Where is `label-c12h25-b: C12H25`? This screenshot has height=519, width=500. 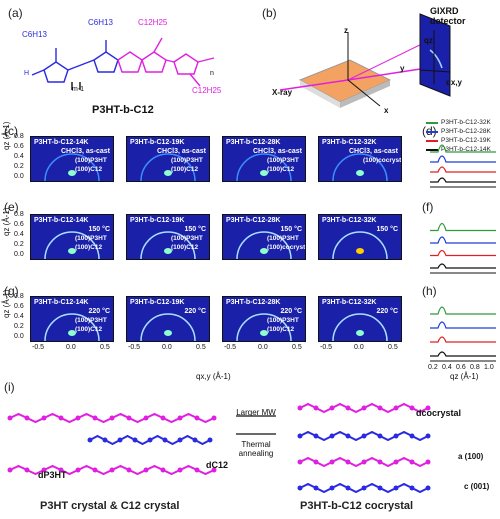
label-c12h25-b: C12H25 is located at coordinates (207, 90).